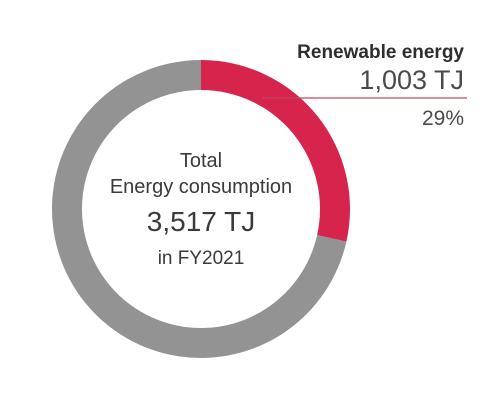 This screenshot has width=495, height=401. What do you see at coordinates (380, 52) in the screenshot?
I see `callout-series-label: Renewable energy` at bounding box center [380, 52].